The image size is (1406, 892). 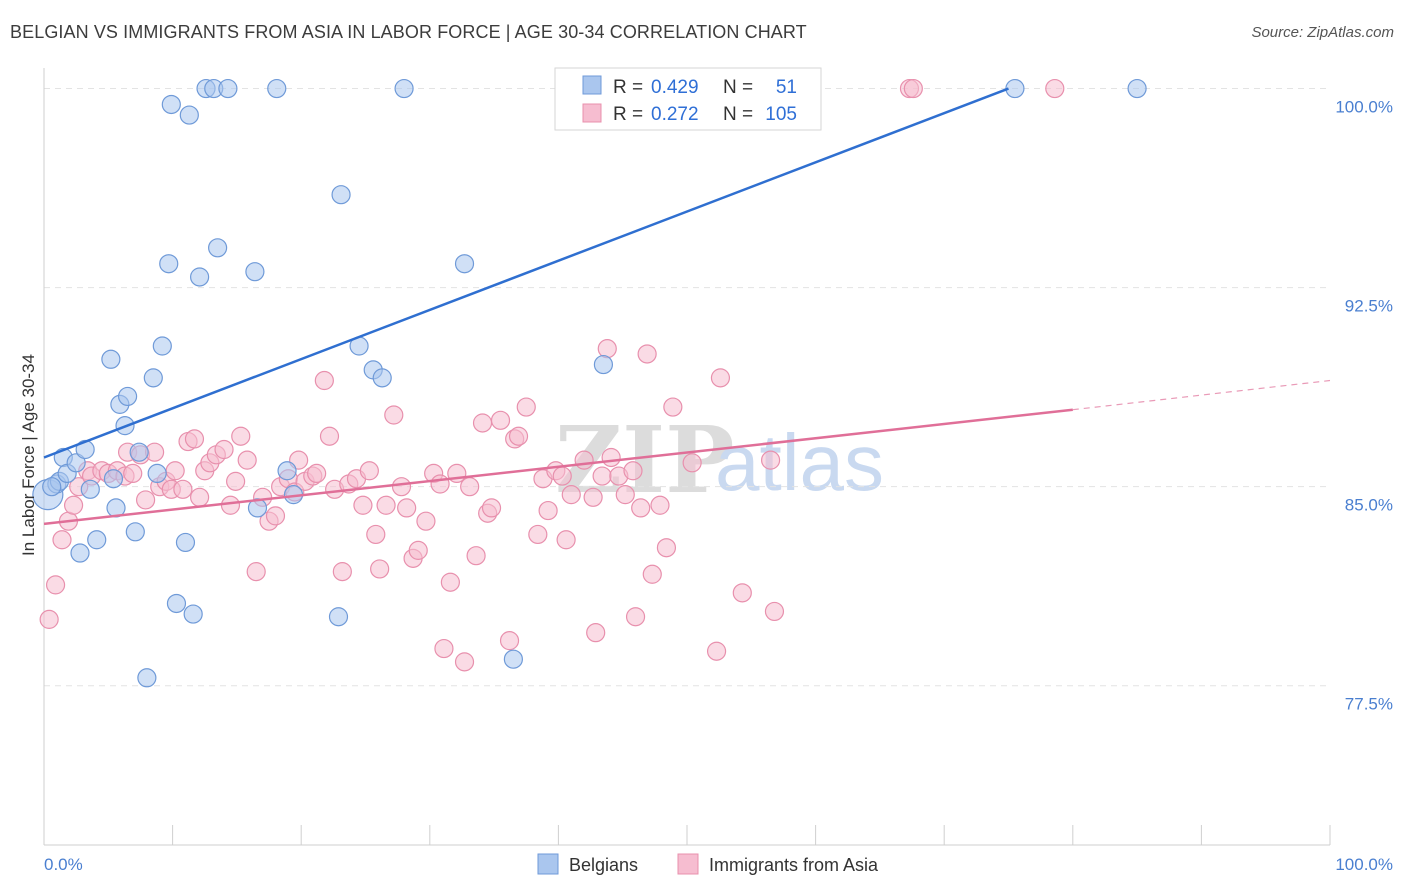 I want to click on source-credit: Source: ZipAtlas.com, so click(x=1322, y=32).